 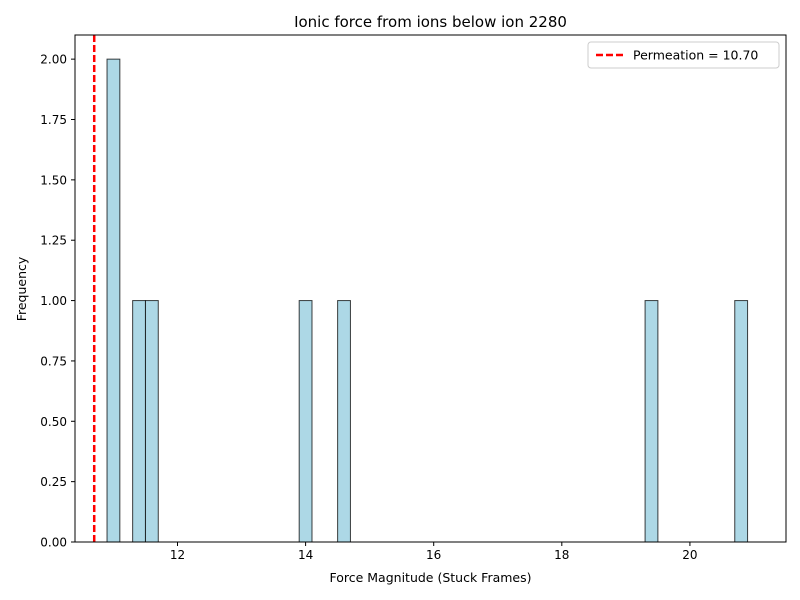 I want to click on y-tick-label-3: 0.75, so click(x=53, y=361).